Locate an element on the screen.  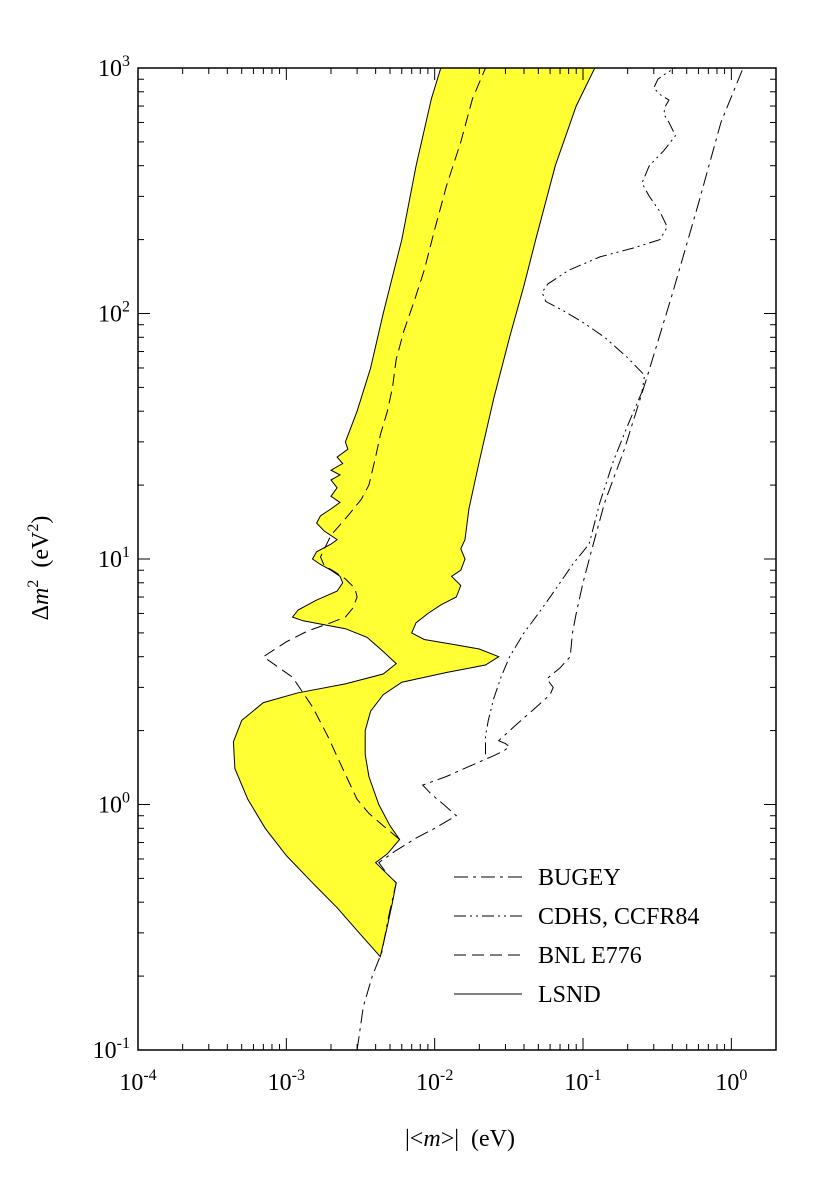
y-tick-label: 10² is located at coordinates (114, 313).